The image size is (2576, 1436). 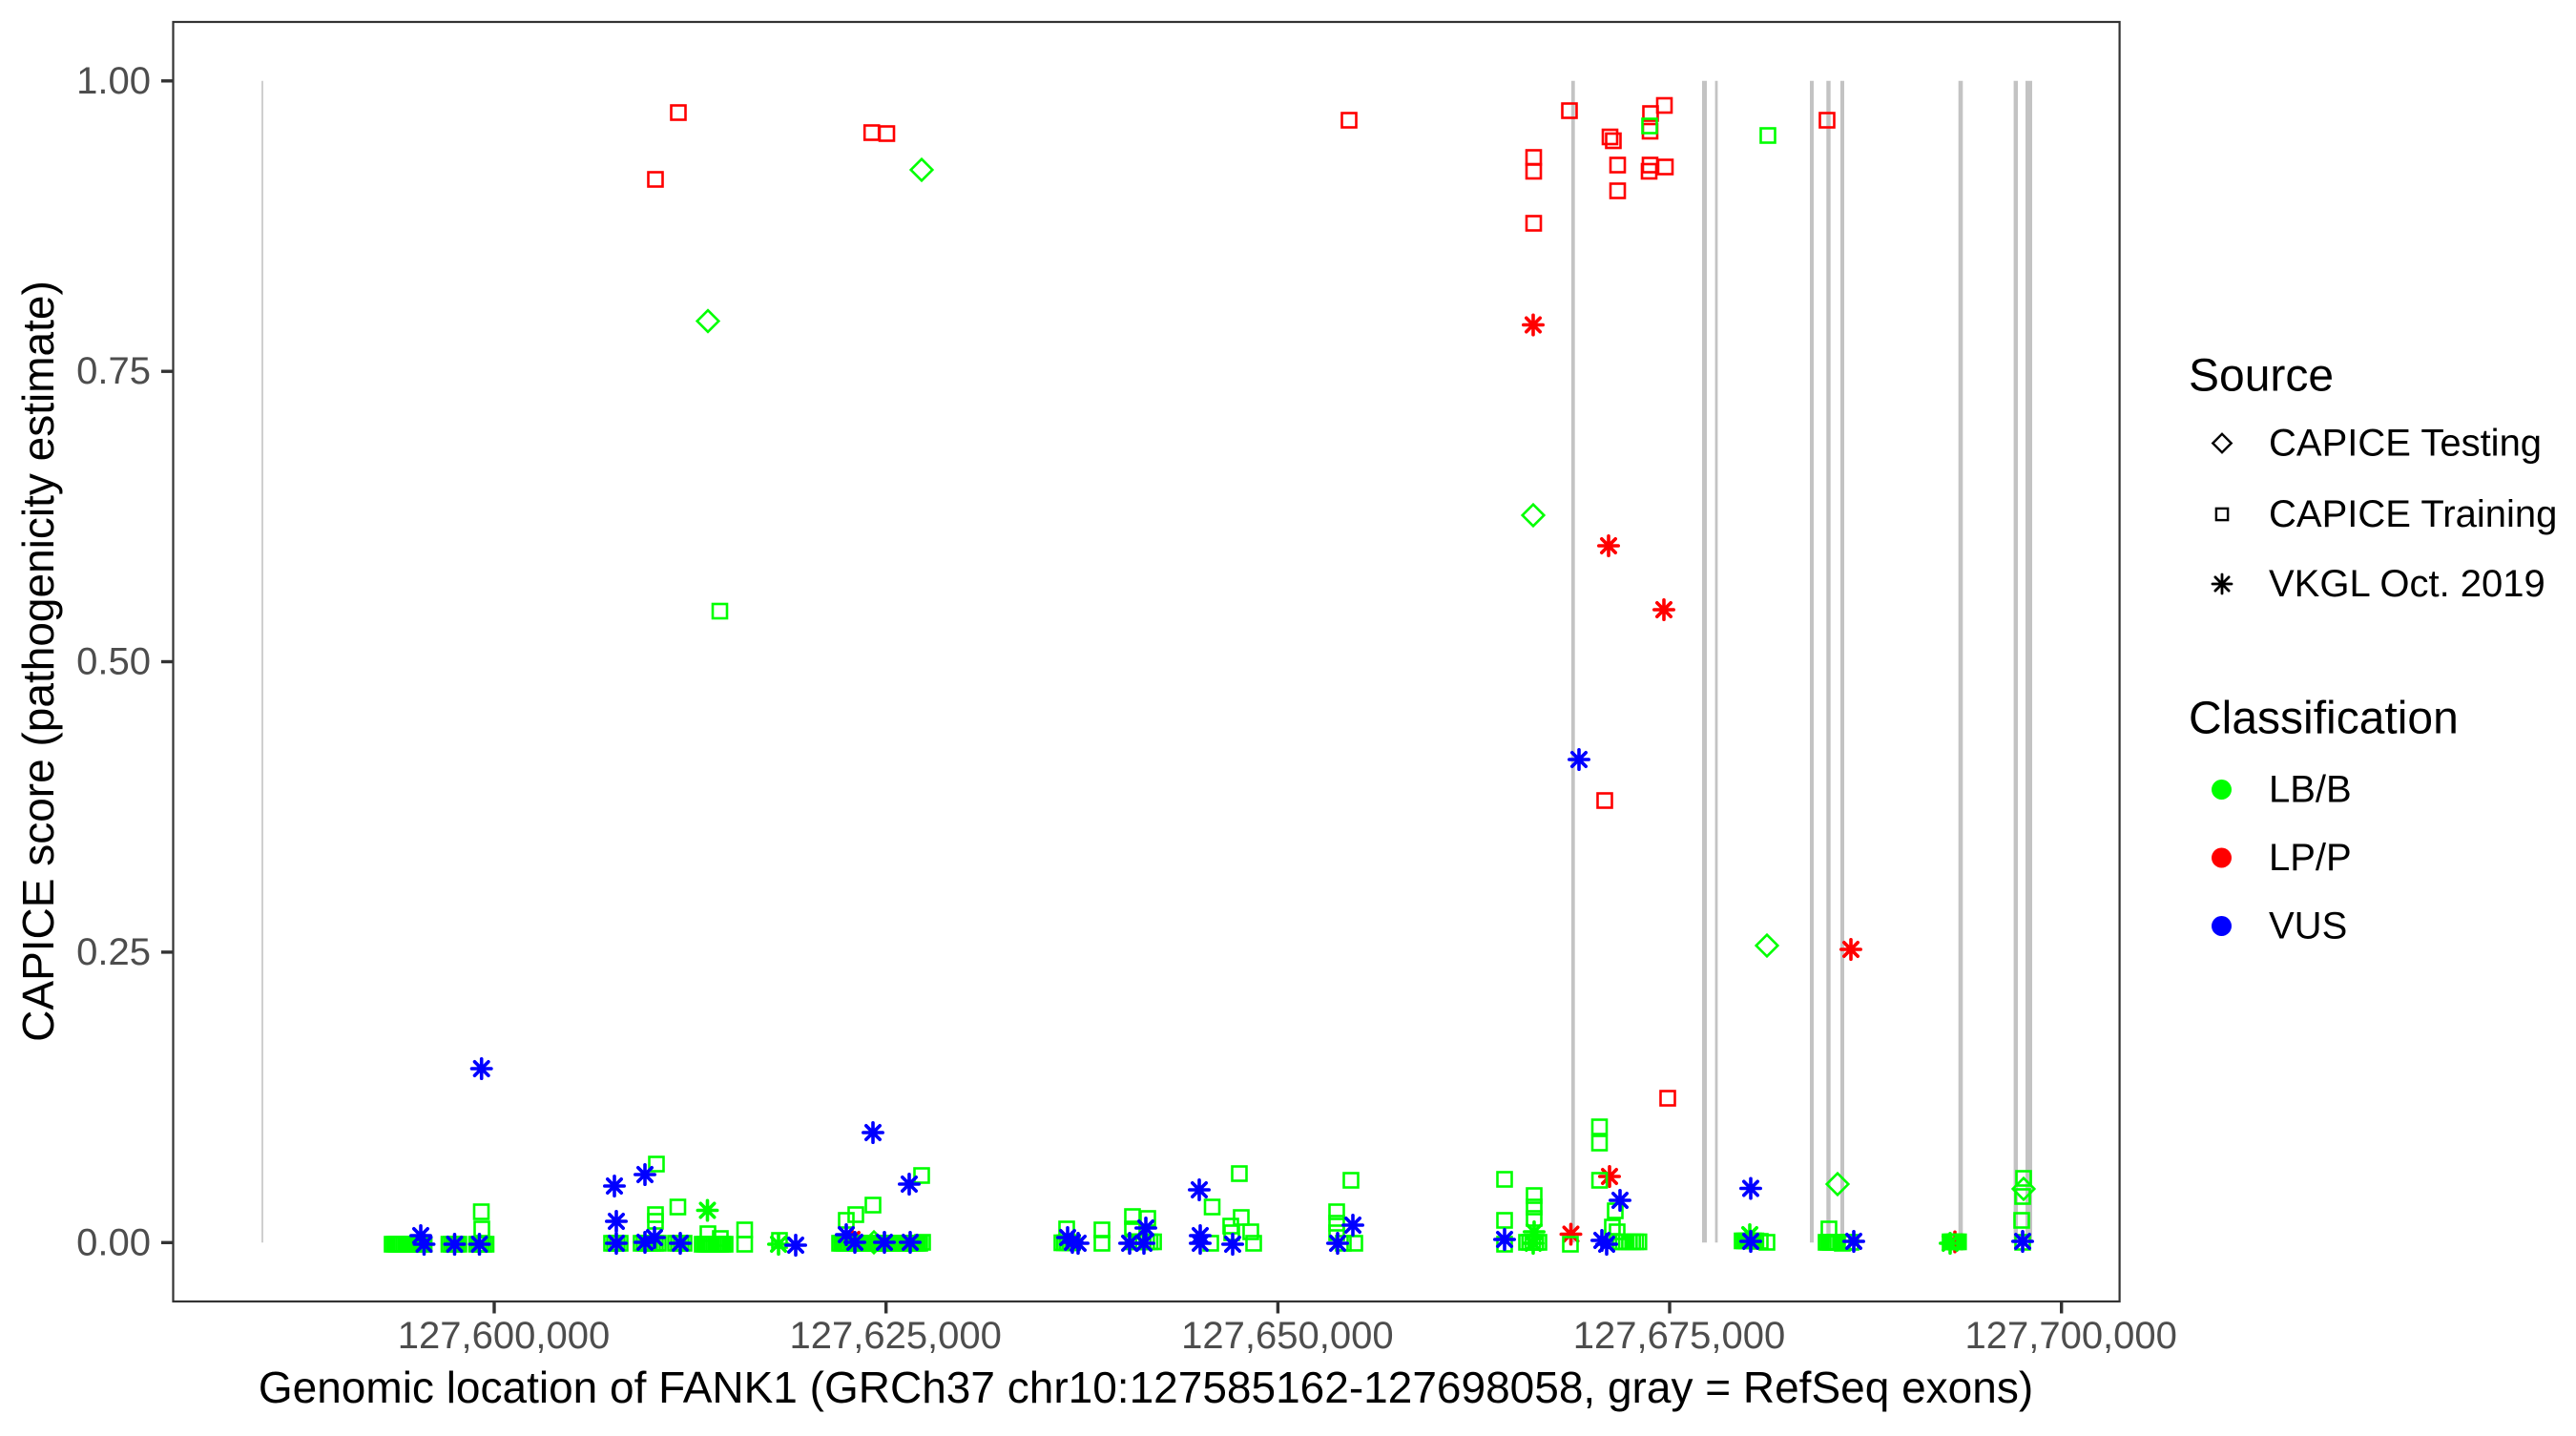 What do you see at coordinates (113, 371) in the screenshot?
I see `svg-text: 0.75` at bounding box center [113, 371].